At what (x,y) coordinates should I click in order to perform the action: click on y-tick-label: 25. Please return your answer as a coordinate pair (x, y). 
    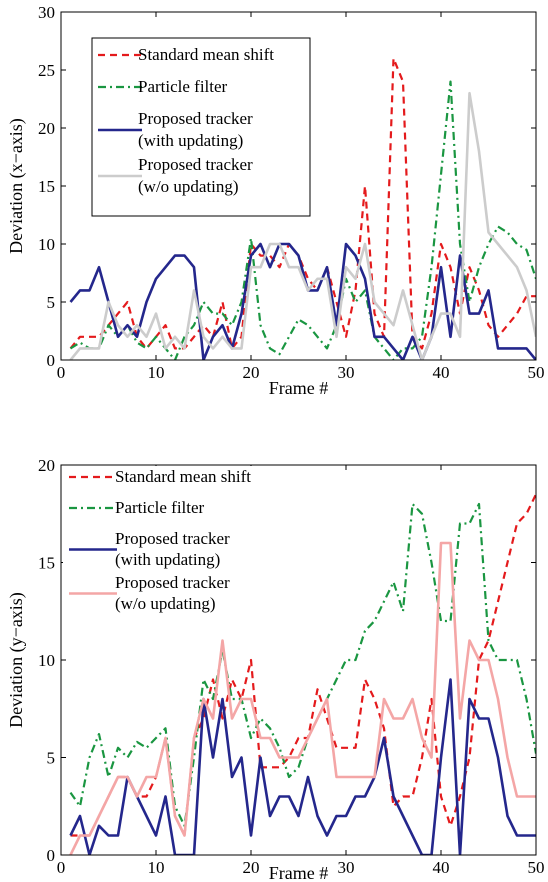
    Looking at the image, I should click on (46, 70).